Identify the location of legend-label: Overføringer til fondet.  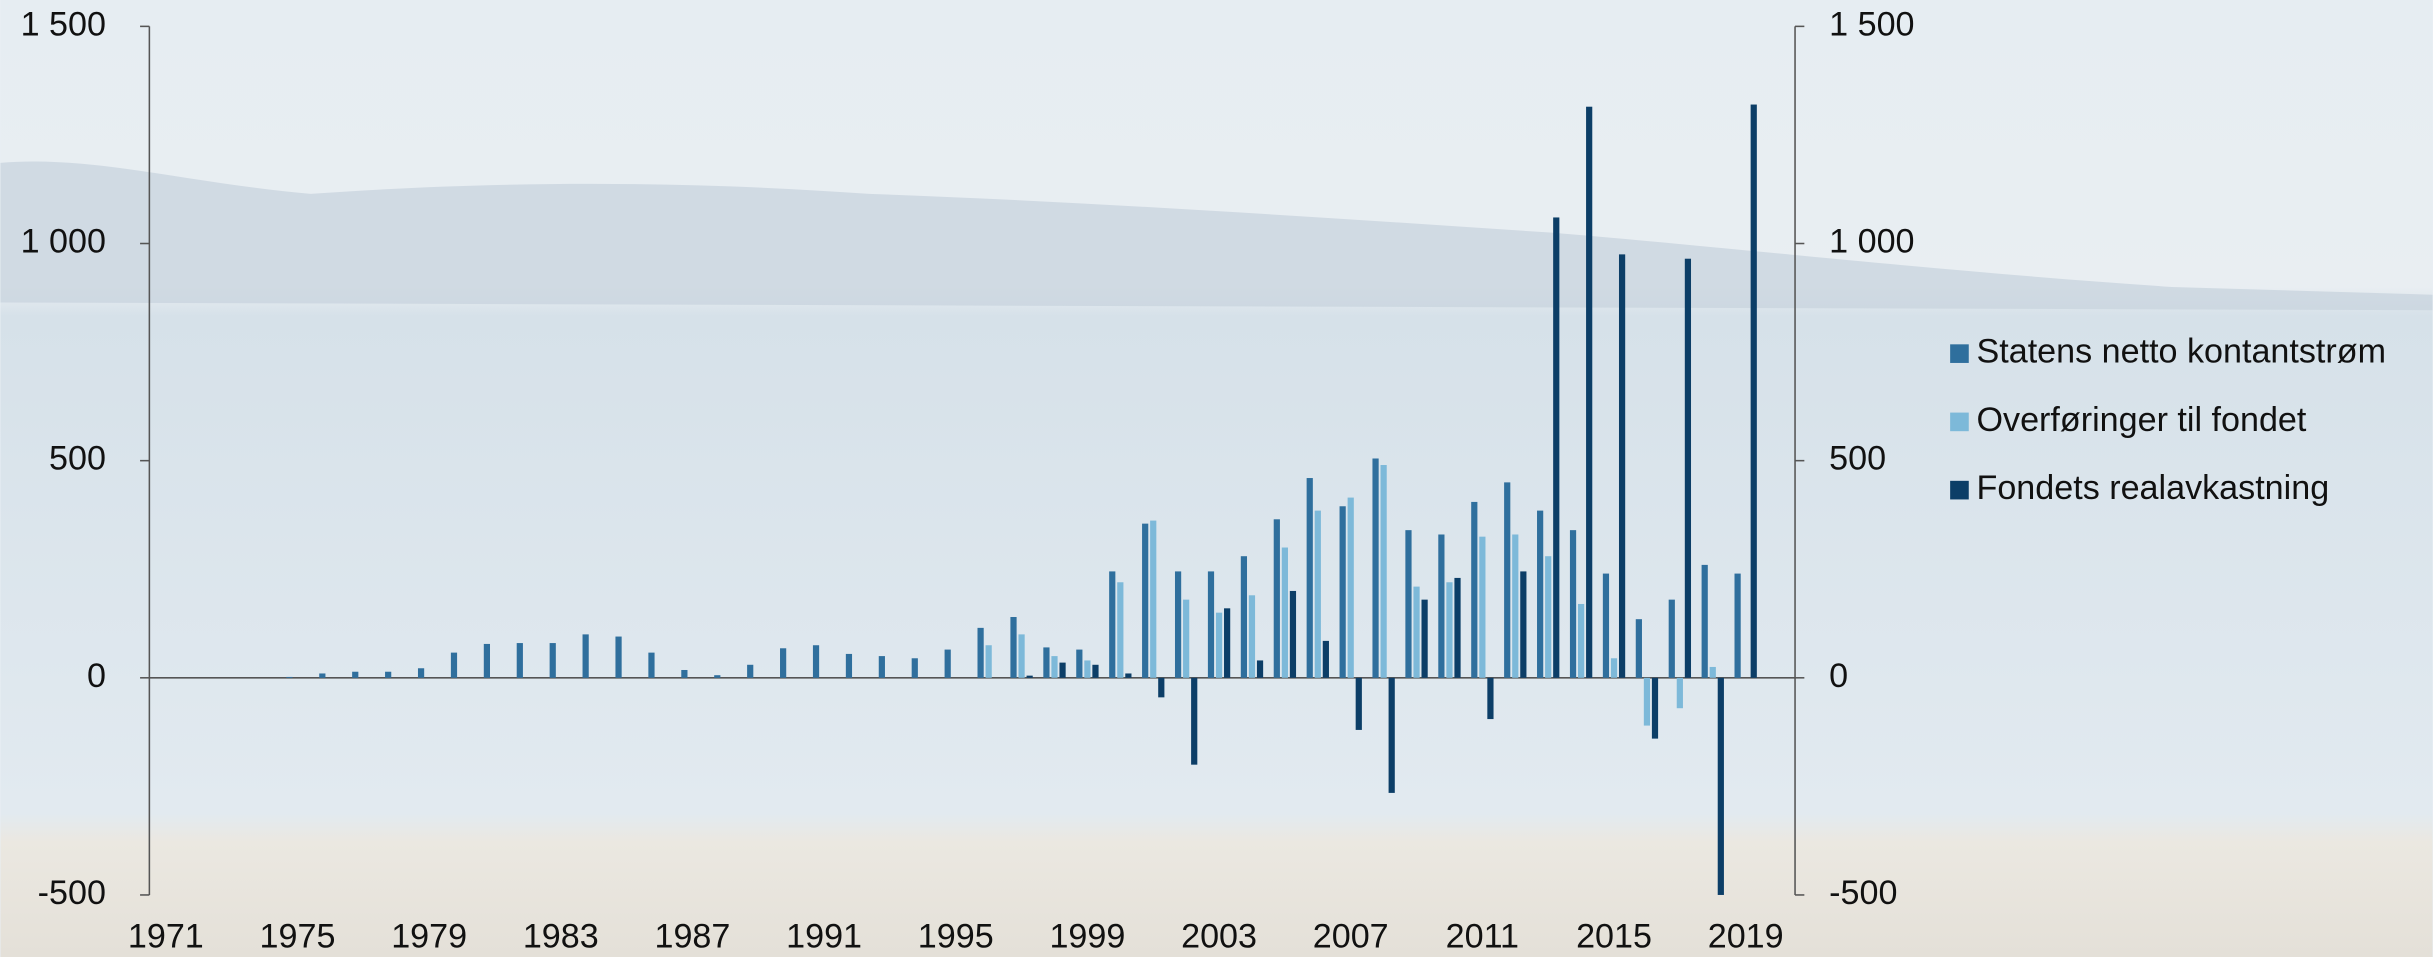
(2142, 420).